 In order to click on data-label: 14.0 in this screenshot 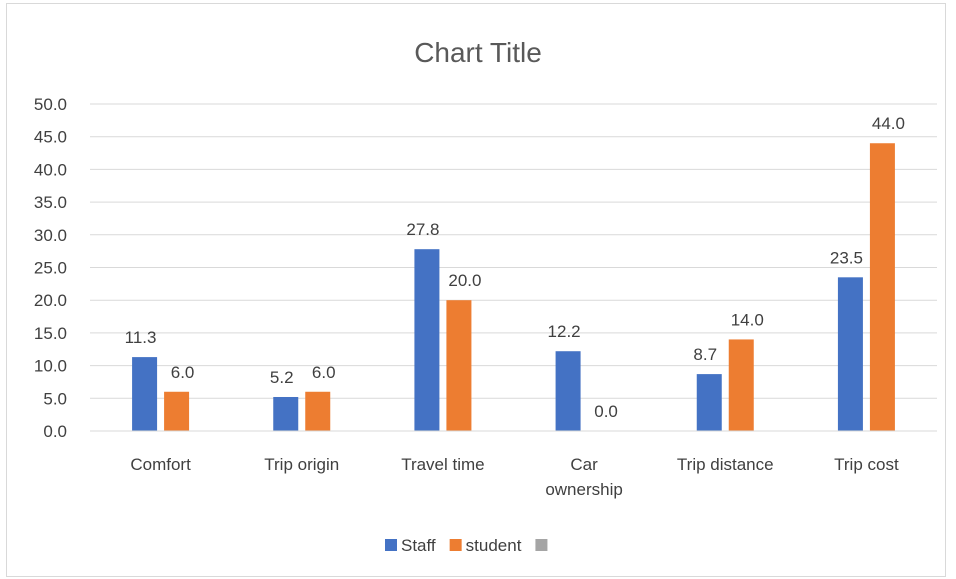, I will do `click(747, 319)`.